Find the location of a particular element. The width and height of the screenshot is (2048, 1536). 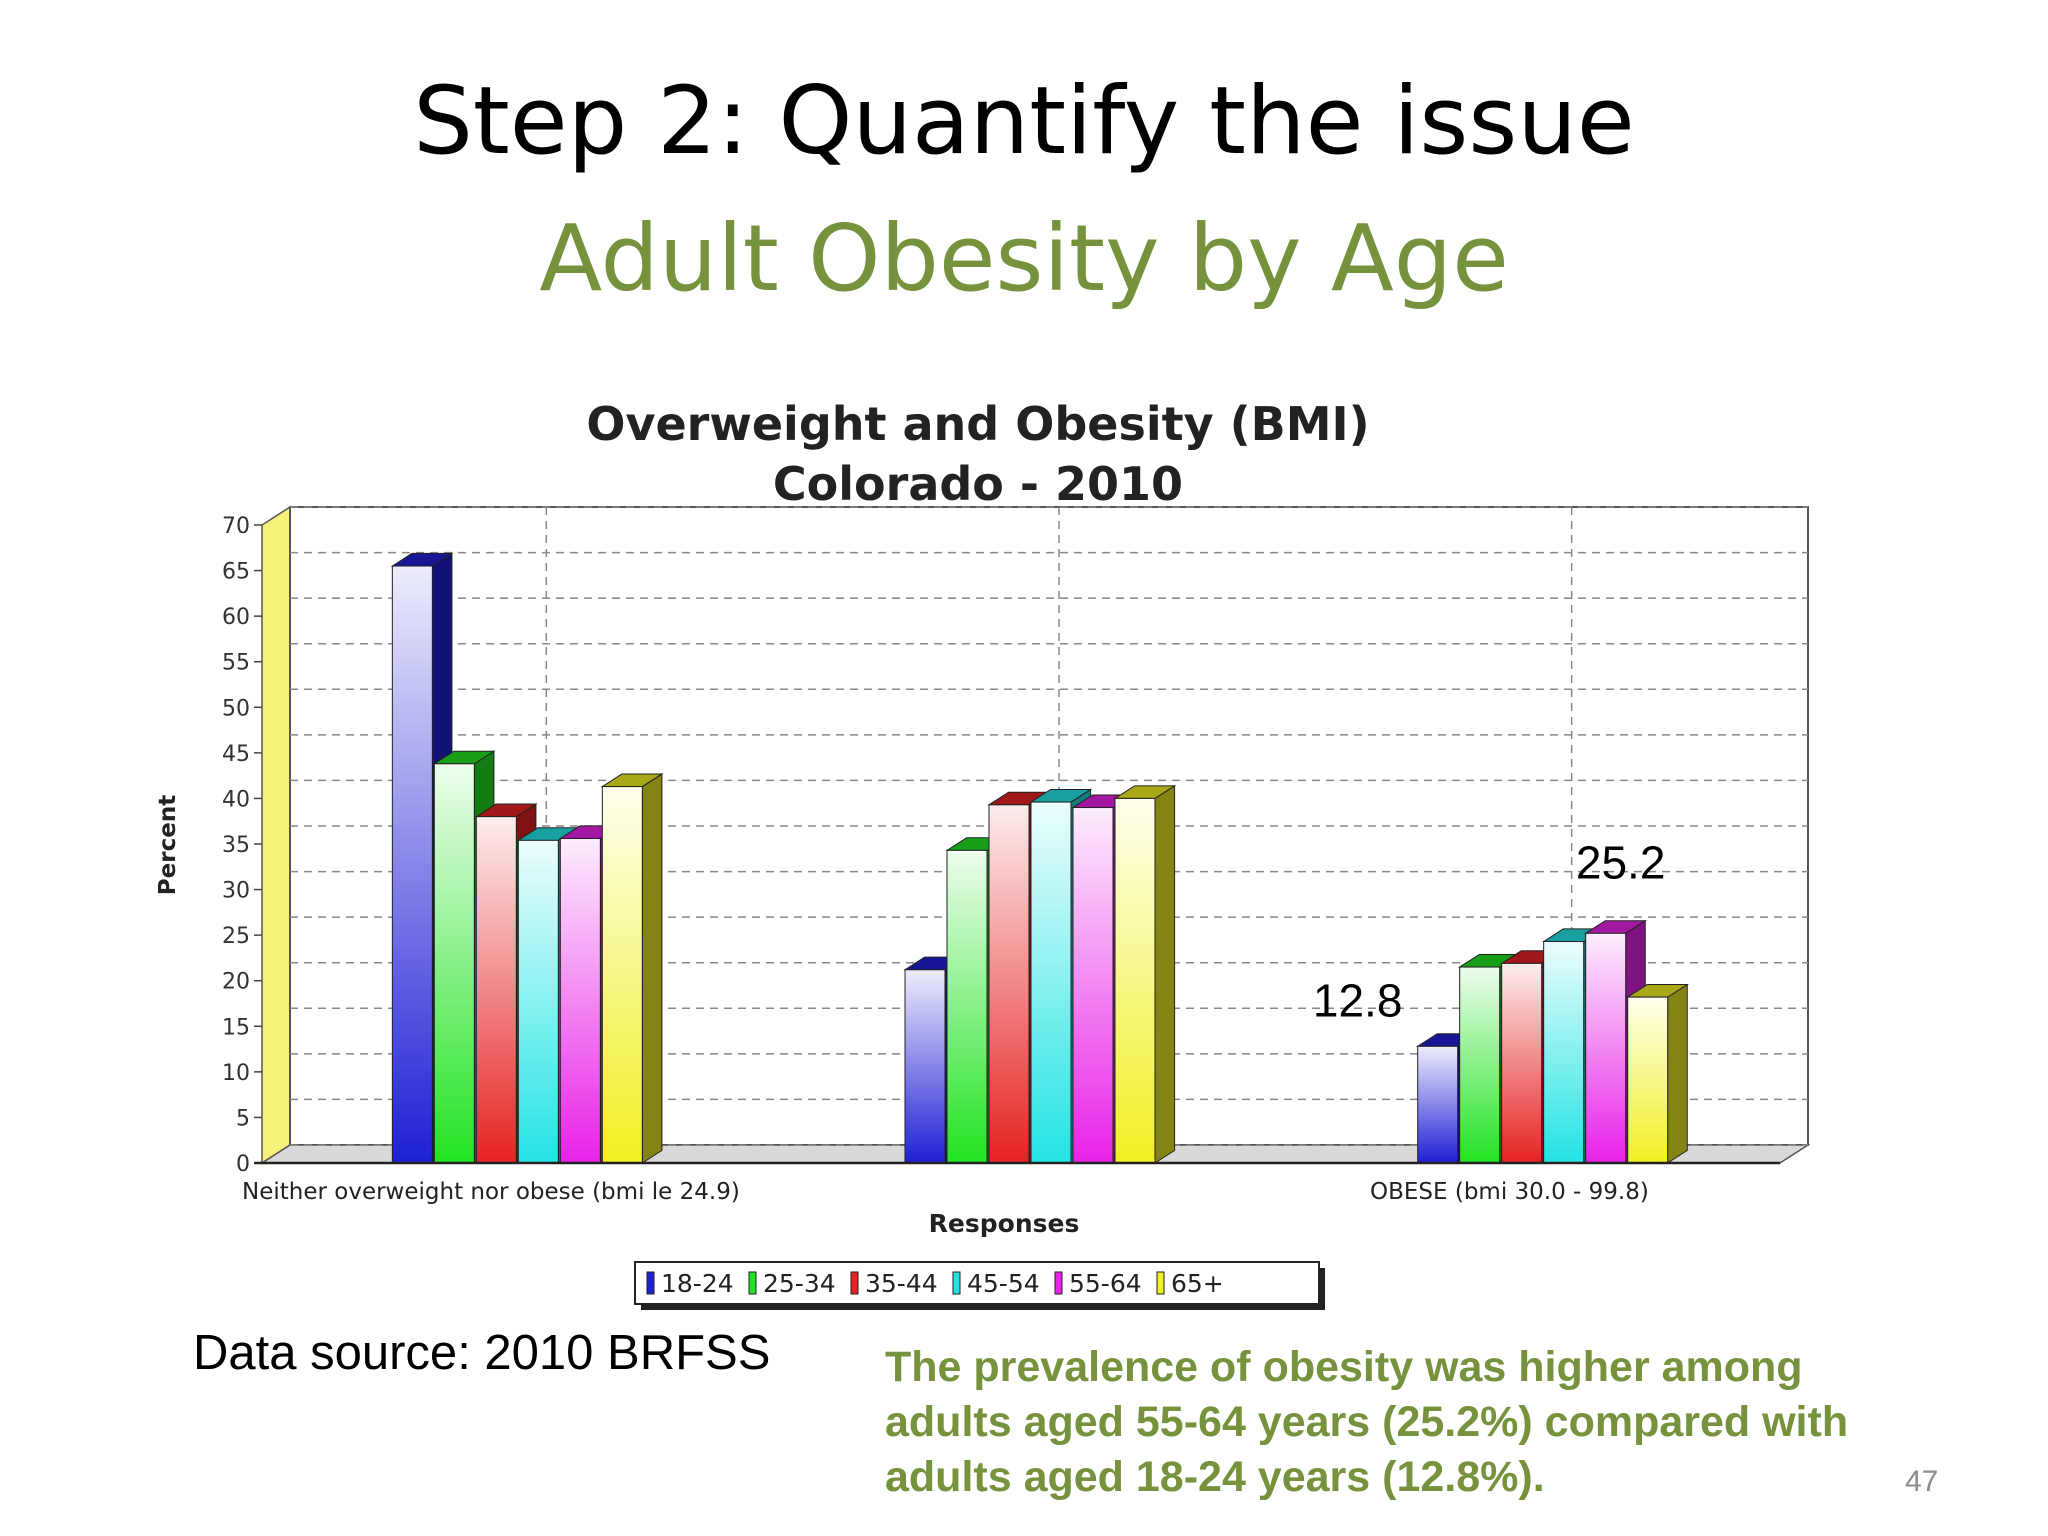

y-tick-label: 10 is located at coordinates (236, 1073).